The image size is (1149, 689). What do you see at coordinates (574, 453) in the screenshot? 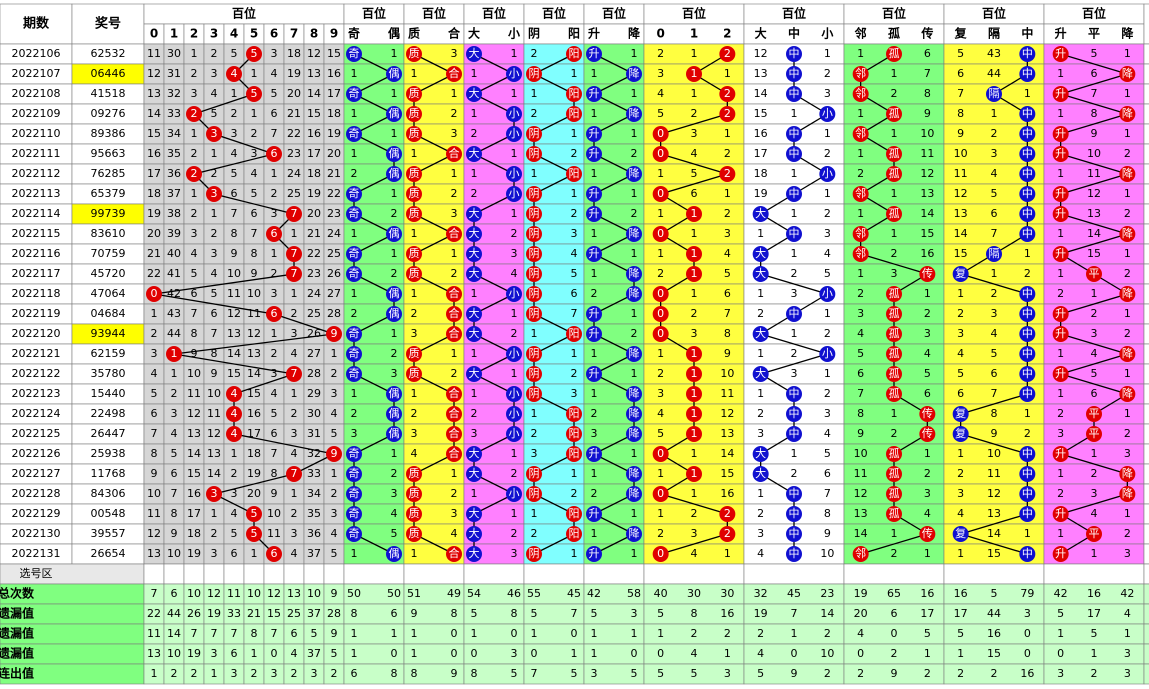
I see `hit-label: 阳` at bounding box center [574, 453].